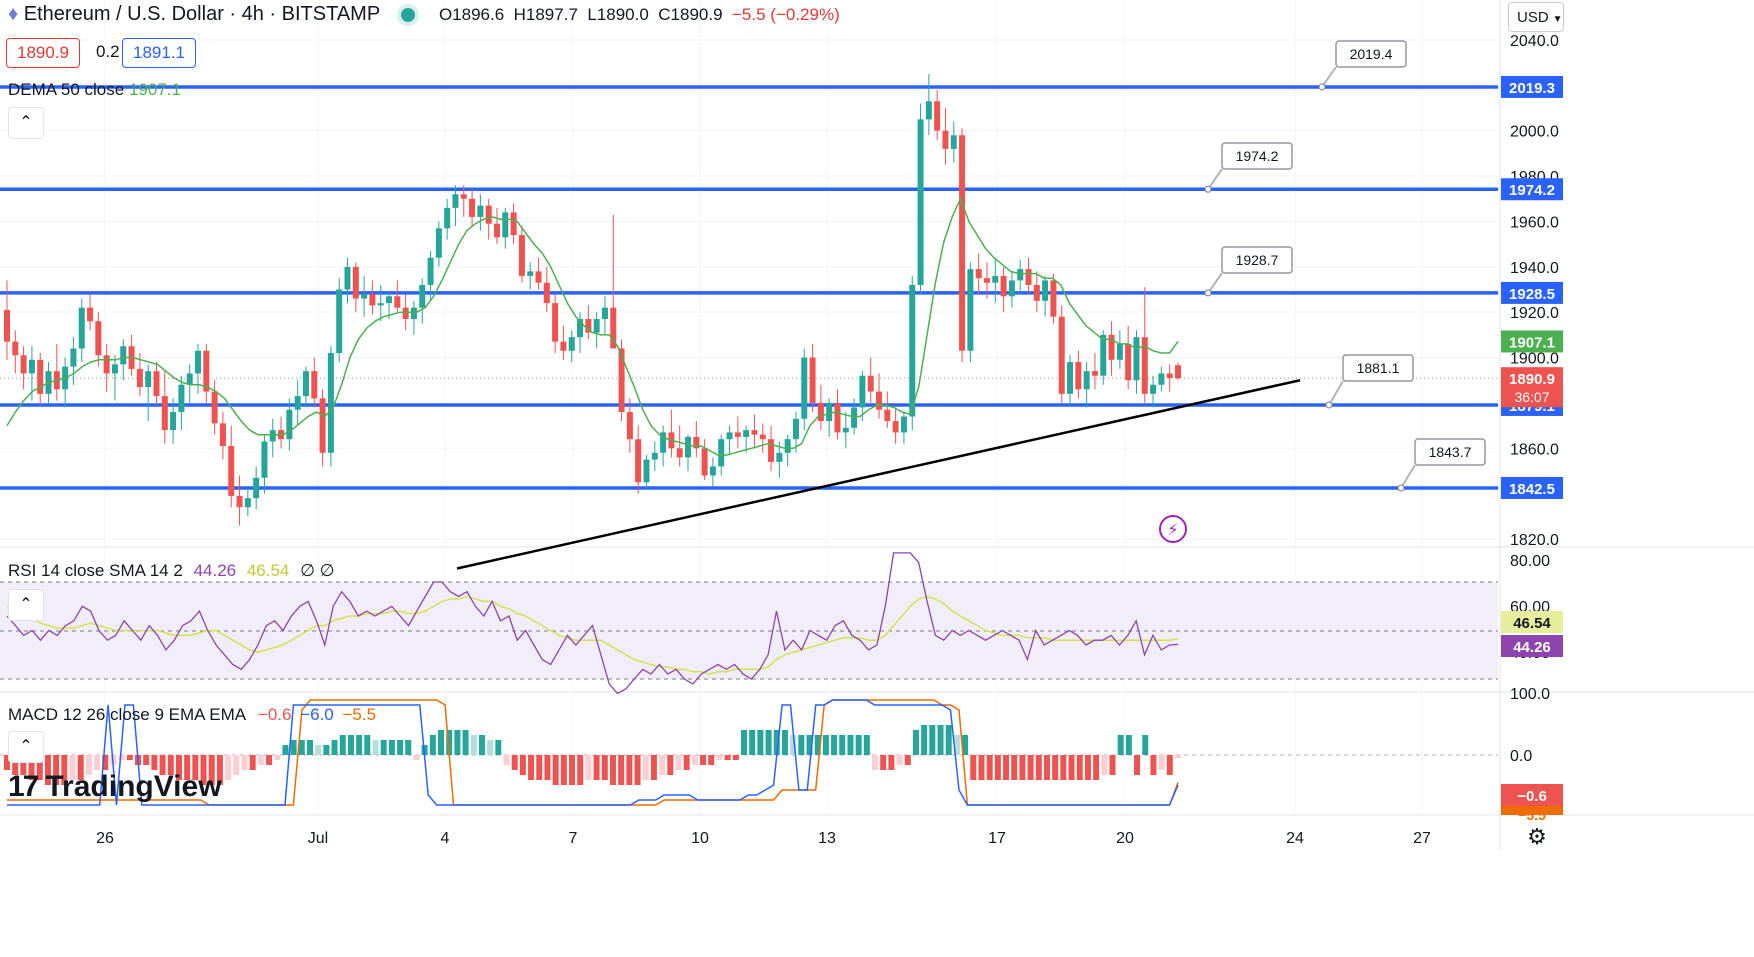 This screenshot has width=1754, height=957. What do you see at coordinates (159, 53) in the screenshot?
I see `buy-price-button: 1891.1` at bounding box center [159, 53].